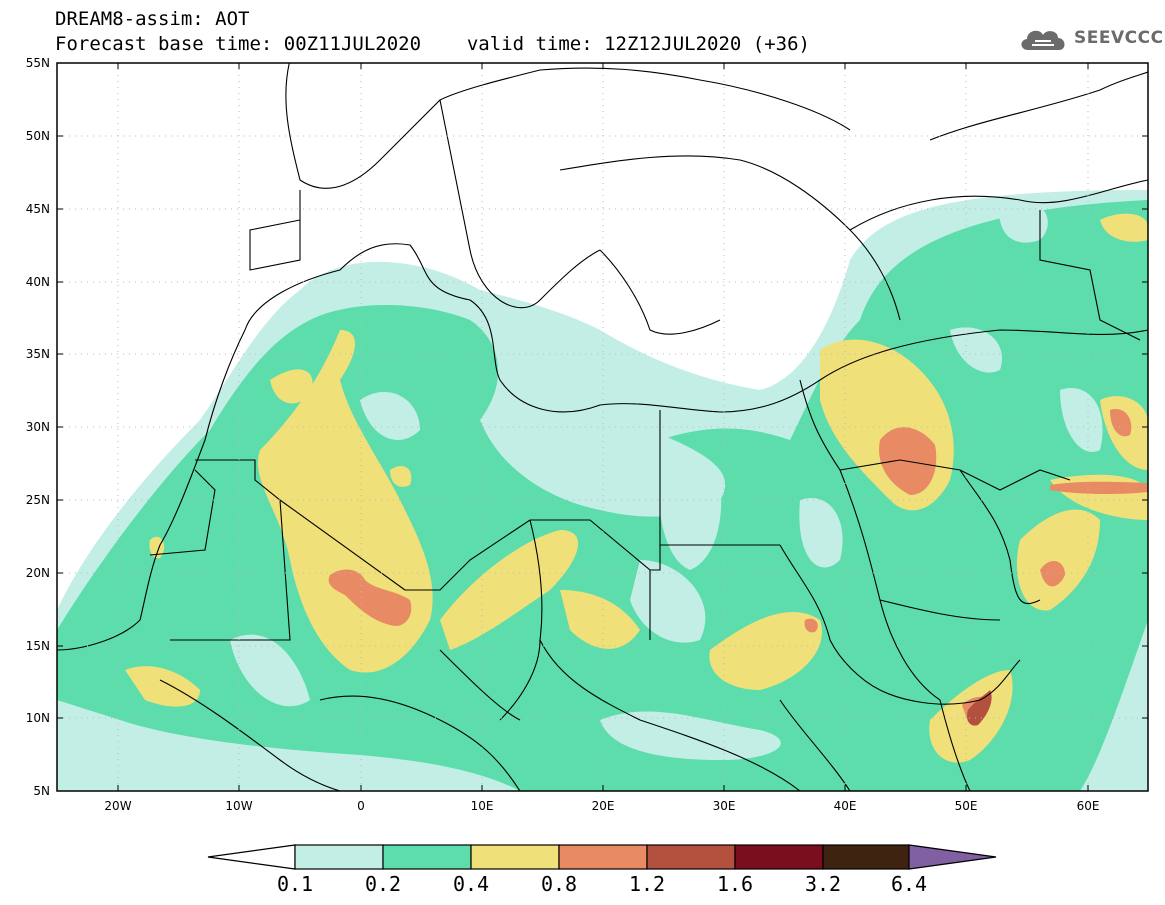  Describe the element at coordinates (909, 884) in the screenshot. I see `colorbar-label-6.4: 6.4` at that location.